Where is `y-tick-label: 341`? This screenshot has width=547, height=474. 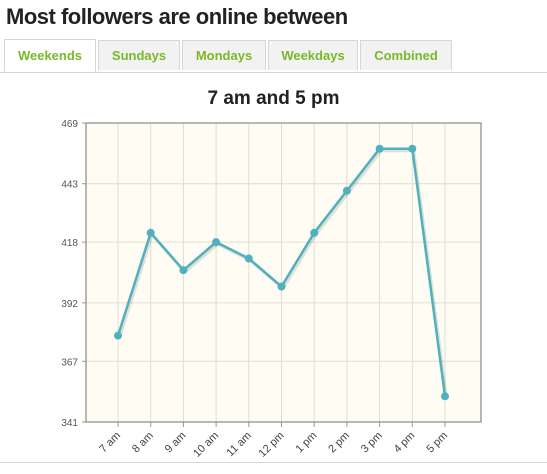
y-tick-label: 341 is located at coordinates (69, 423).